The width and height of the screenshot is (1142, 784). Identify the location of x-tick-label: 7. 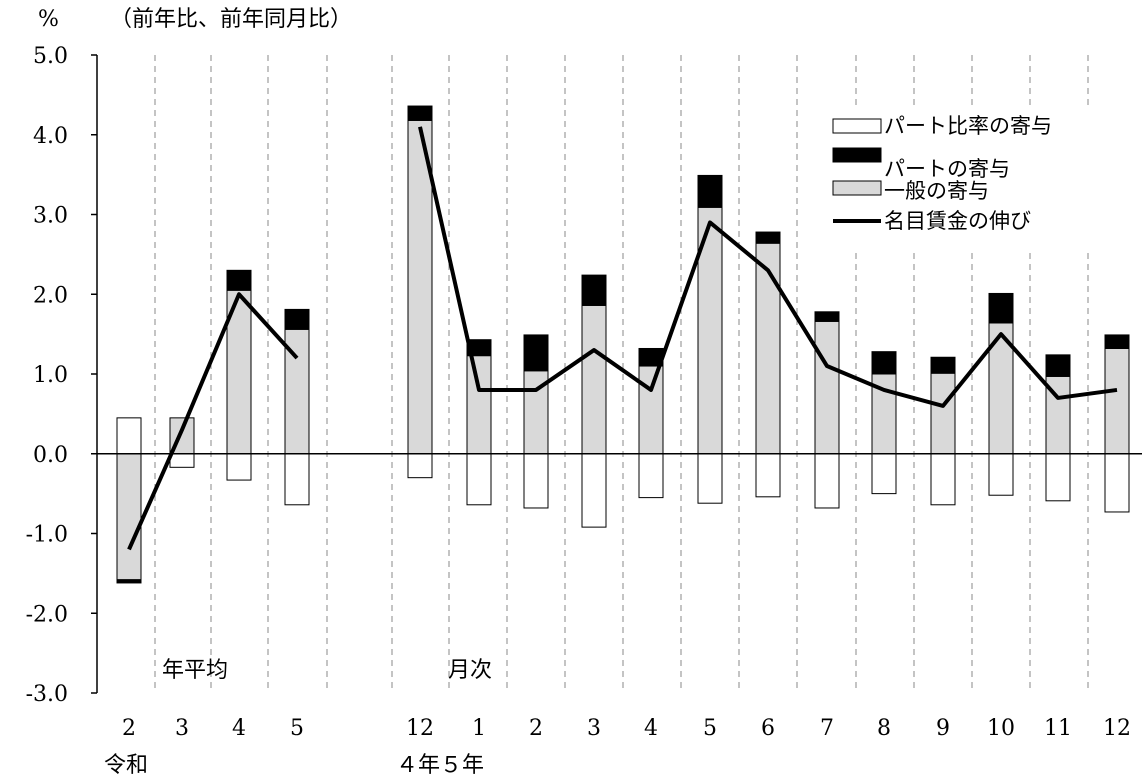
(827, 728).